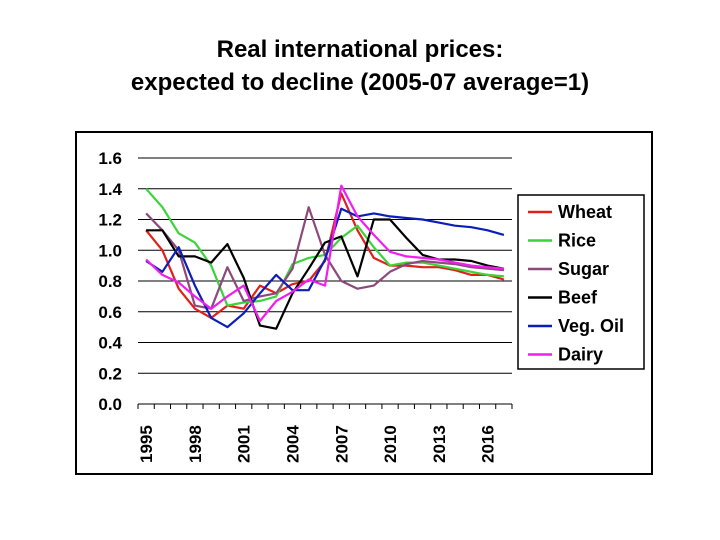 This screenshot has height=540, width=720. I want to click on y-tick-label: 0.0, so click(110, 404).